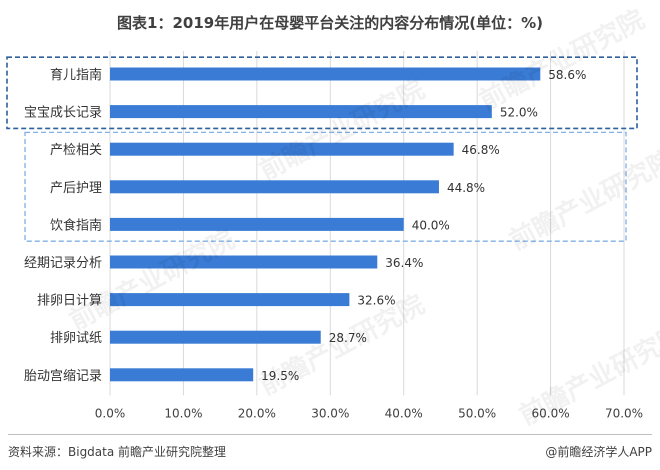 This screenshot has height=470, width=660. Describe the element at coordinates (110, 413) in the screenshot. I see `x-tick-label: 0.0%` at that location.